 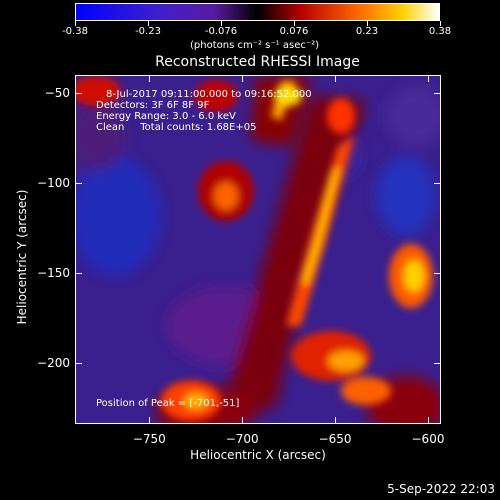 I want to click on annotation-energy-range: Energy Range: 3.0 - 6.0 keV, so click(x=166, y=116).